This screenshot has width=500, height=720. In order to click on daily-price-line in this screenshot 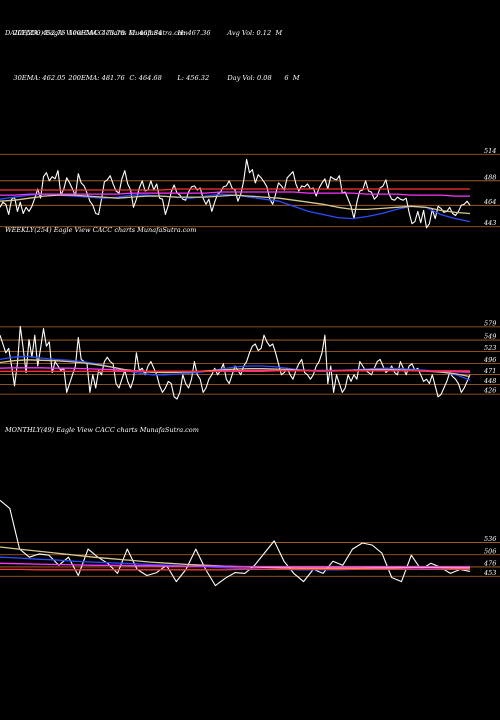, I will do `click(235, 193)`.